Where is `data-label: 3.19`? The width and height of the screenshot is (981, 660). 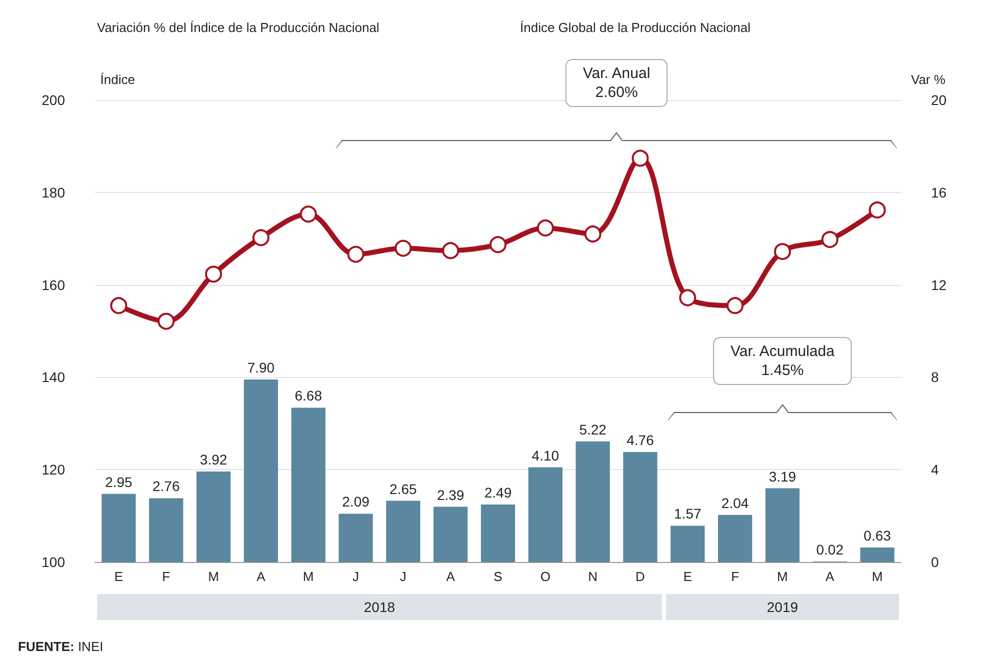
data-label: 3.19 is located at coordinates (782, 476).